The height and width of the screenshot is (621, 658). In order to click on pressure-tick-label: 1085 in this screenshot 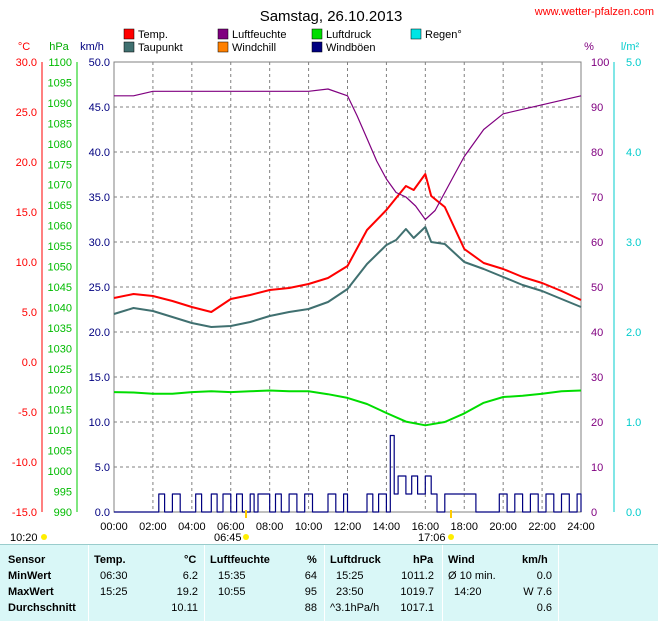, I will do `click(60, 124)`.